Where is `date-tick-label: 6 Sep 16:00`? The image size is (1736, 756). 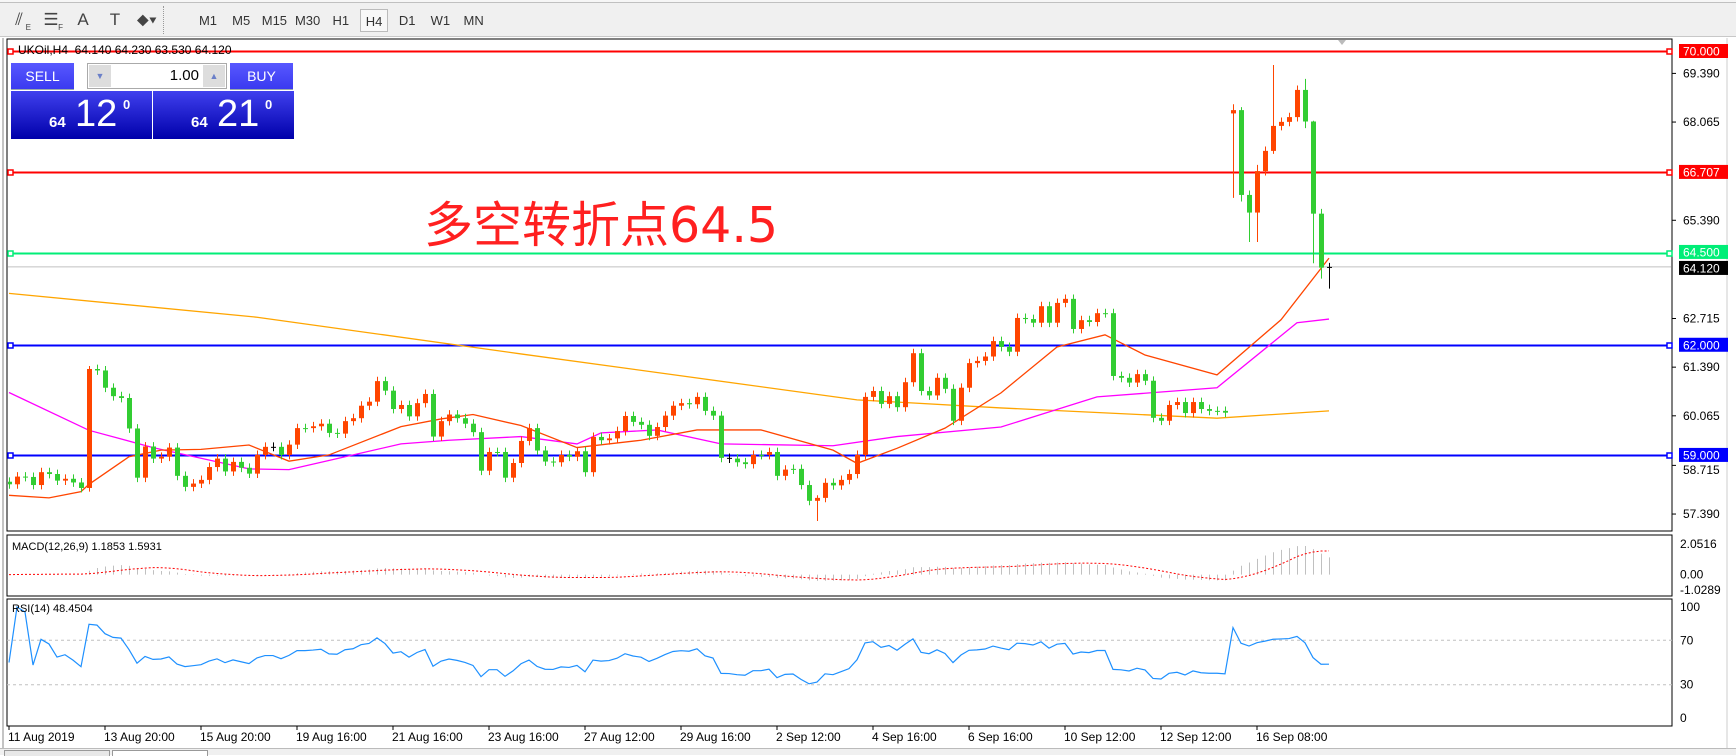
date-tick-label: 6 Sep 16:00 is located at coordinates (1000, 737).